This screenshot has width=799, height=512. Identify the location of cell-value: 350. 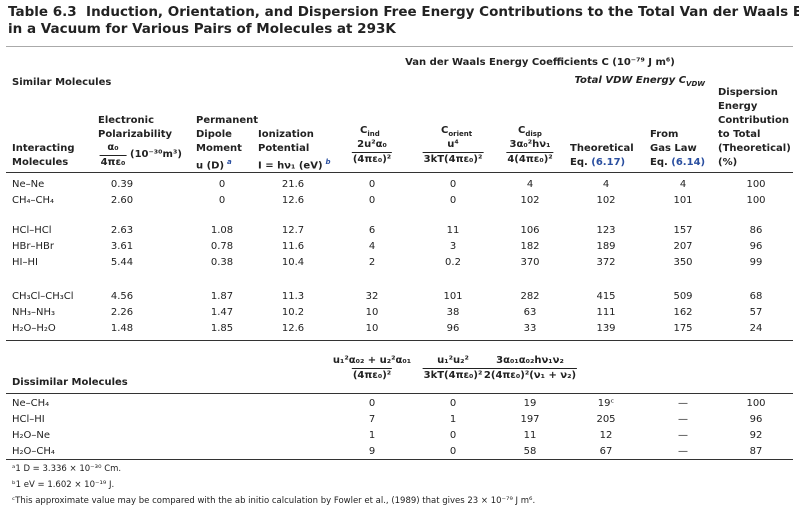
(683, 262).